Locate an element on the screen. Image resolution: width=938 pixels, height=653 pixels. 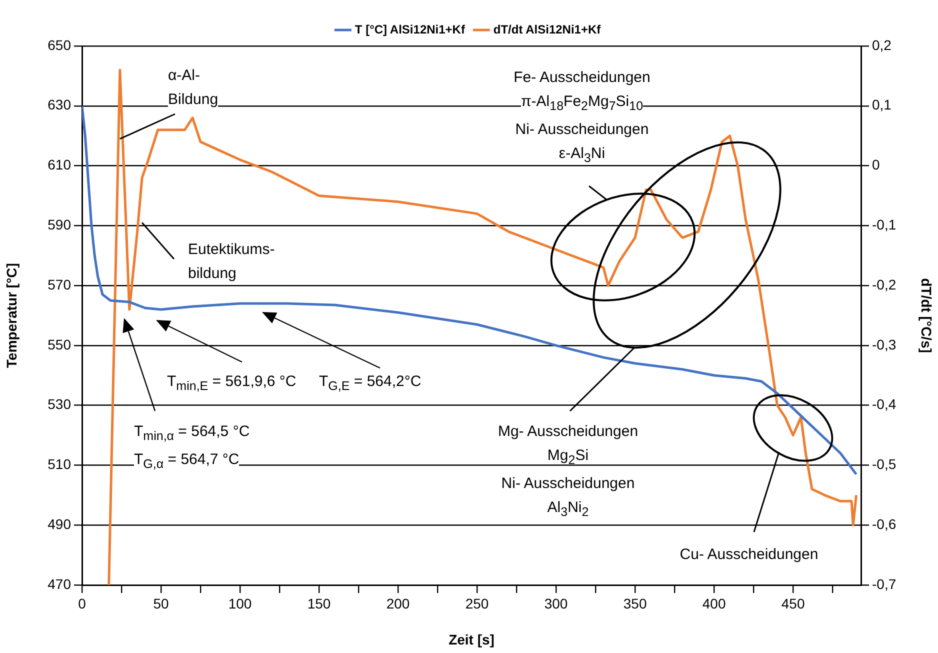
y-tick-label: 470 is located at coordinates (60, 584).